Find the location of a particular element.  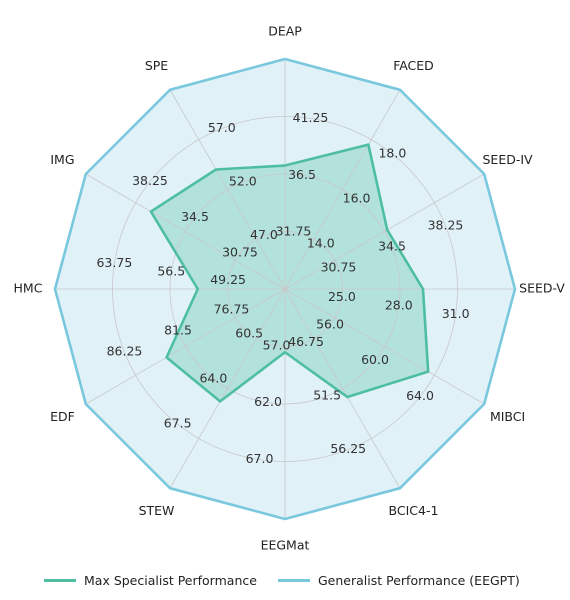

axis-label-faced: FACED is located at coordinates (413, 65).